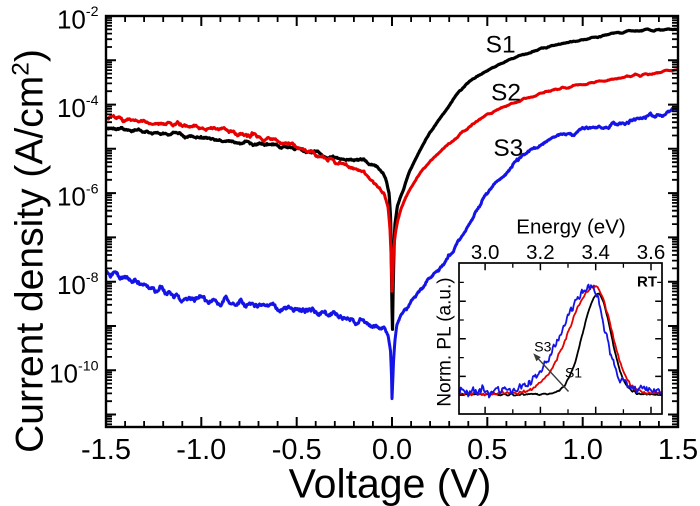 The width and height of the screenshot is (700, 506). I want to click on svg-text: Voltage (V), so click(390, 483).